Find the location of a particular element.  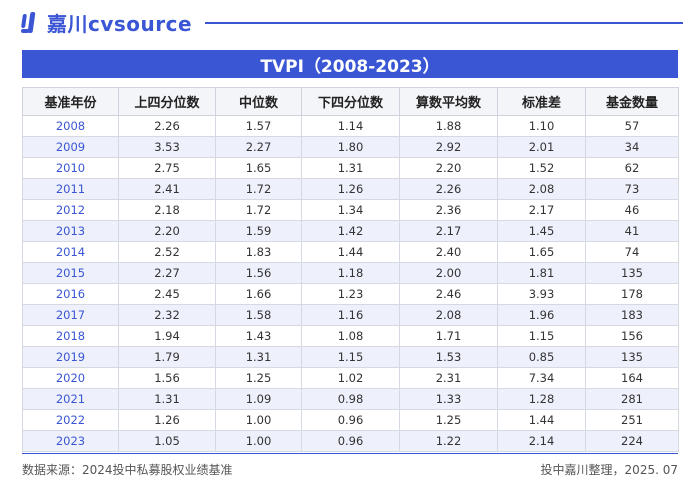

table-row: 2019 1.79 1.31 1.15 1.53 0.85 135 is located at coordinates (350, 357).